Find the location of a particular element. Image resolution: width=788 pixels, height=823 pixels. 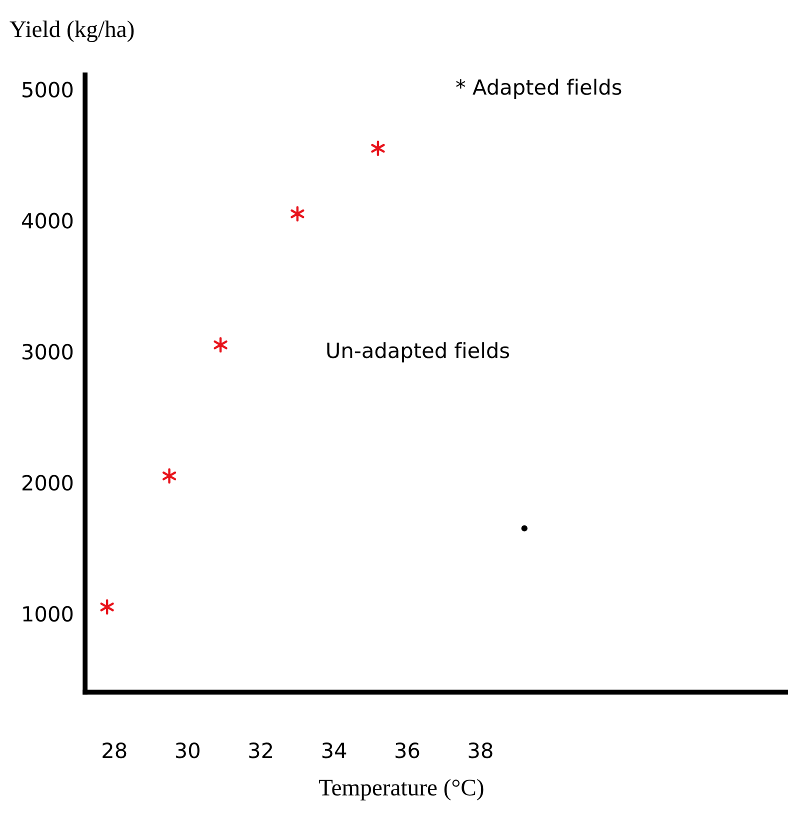

x-tick-label: 36 is located at coordinates (408, 750).